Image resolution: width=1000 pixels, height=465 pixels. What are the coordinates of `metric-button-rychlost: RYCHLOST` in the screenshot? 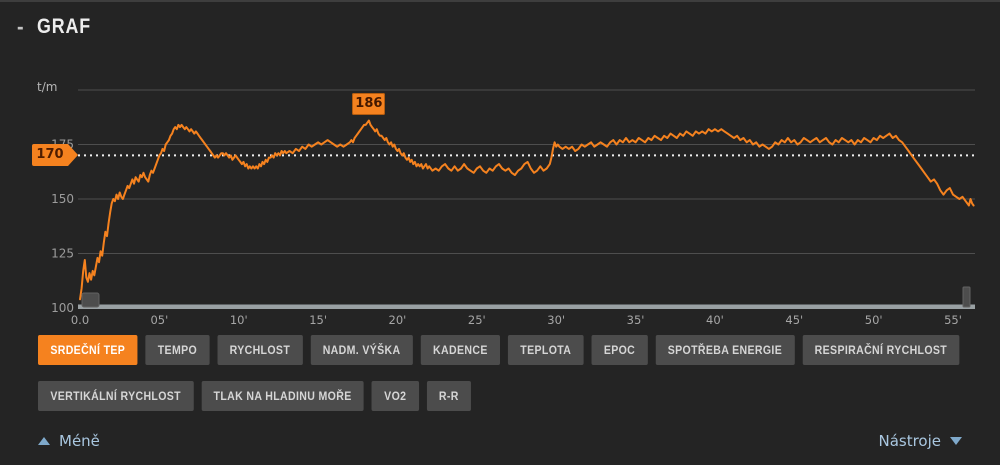 It's located at (260, 350).